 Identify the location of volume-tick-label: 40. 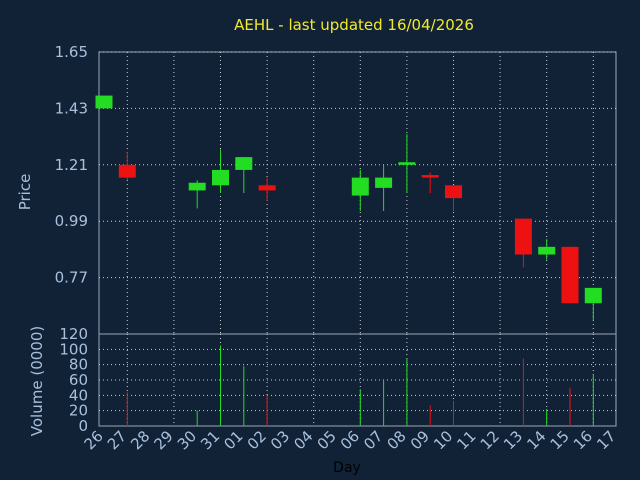
(78, 395).